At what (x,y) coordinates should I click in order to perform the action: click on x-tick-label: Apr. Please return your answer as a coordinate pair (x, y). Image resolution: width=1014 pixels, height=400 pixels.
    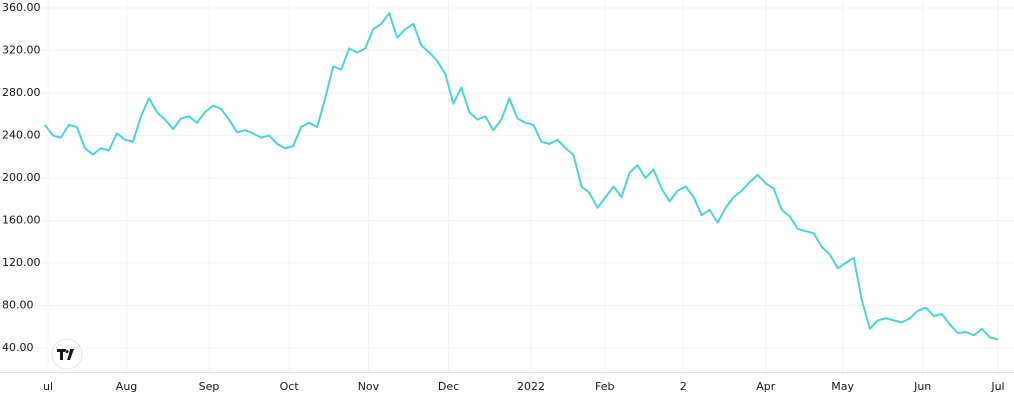
    Looking at the image, I should click on (766, 386).